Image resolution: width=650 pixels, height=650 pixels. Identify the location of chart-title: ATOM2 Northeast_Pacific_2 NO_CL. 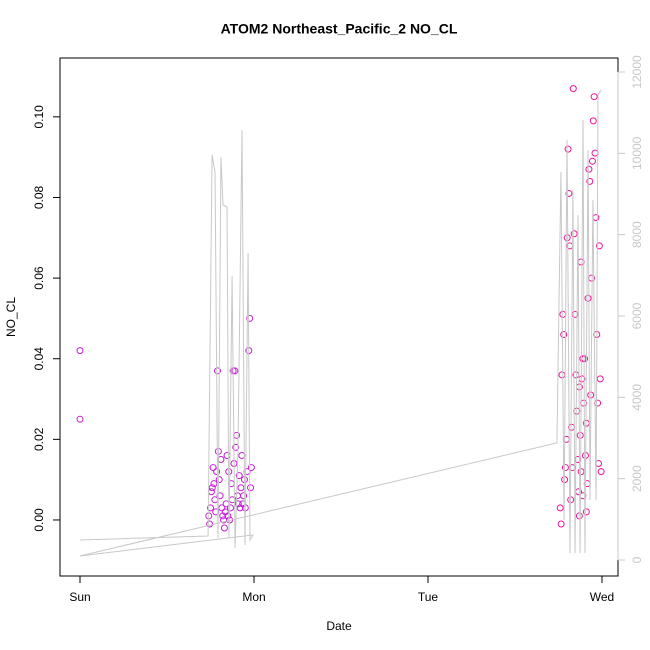
(339, 29).